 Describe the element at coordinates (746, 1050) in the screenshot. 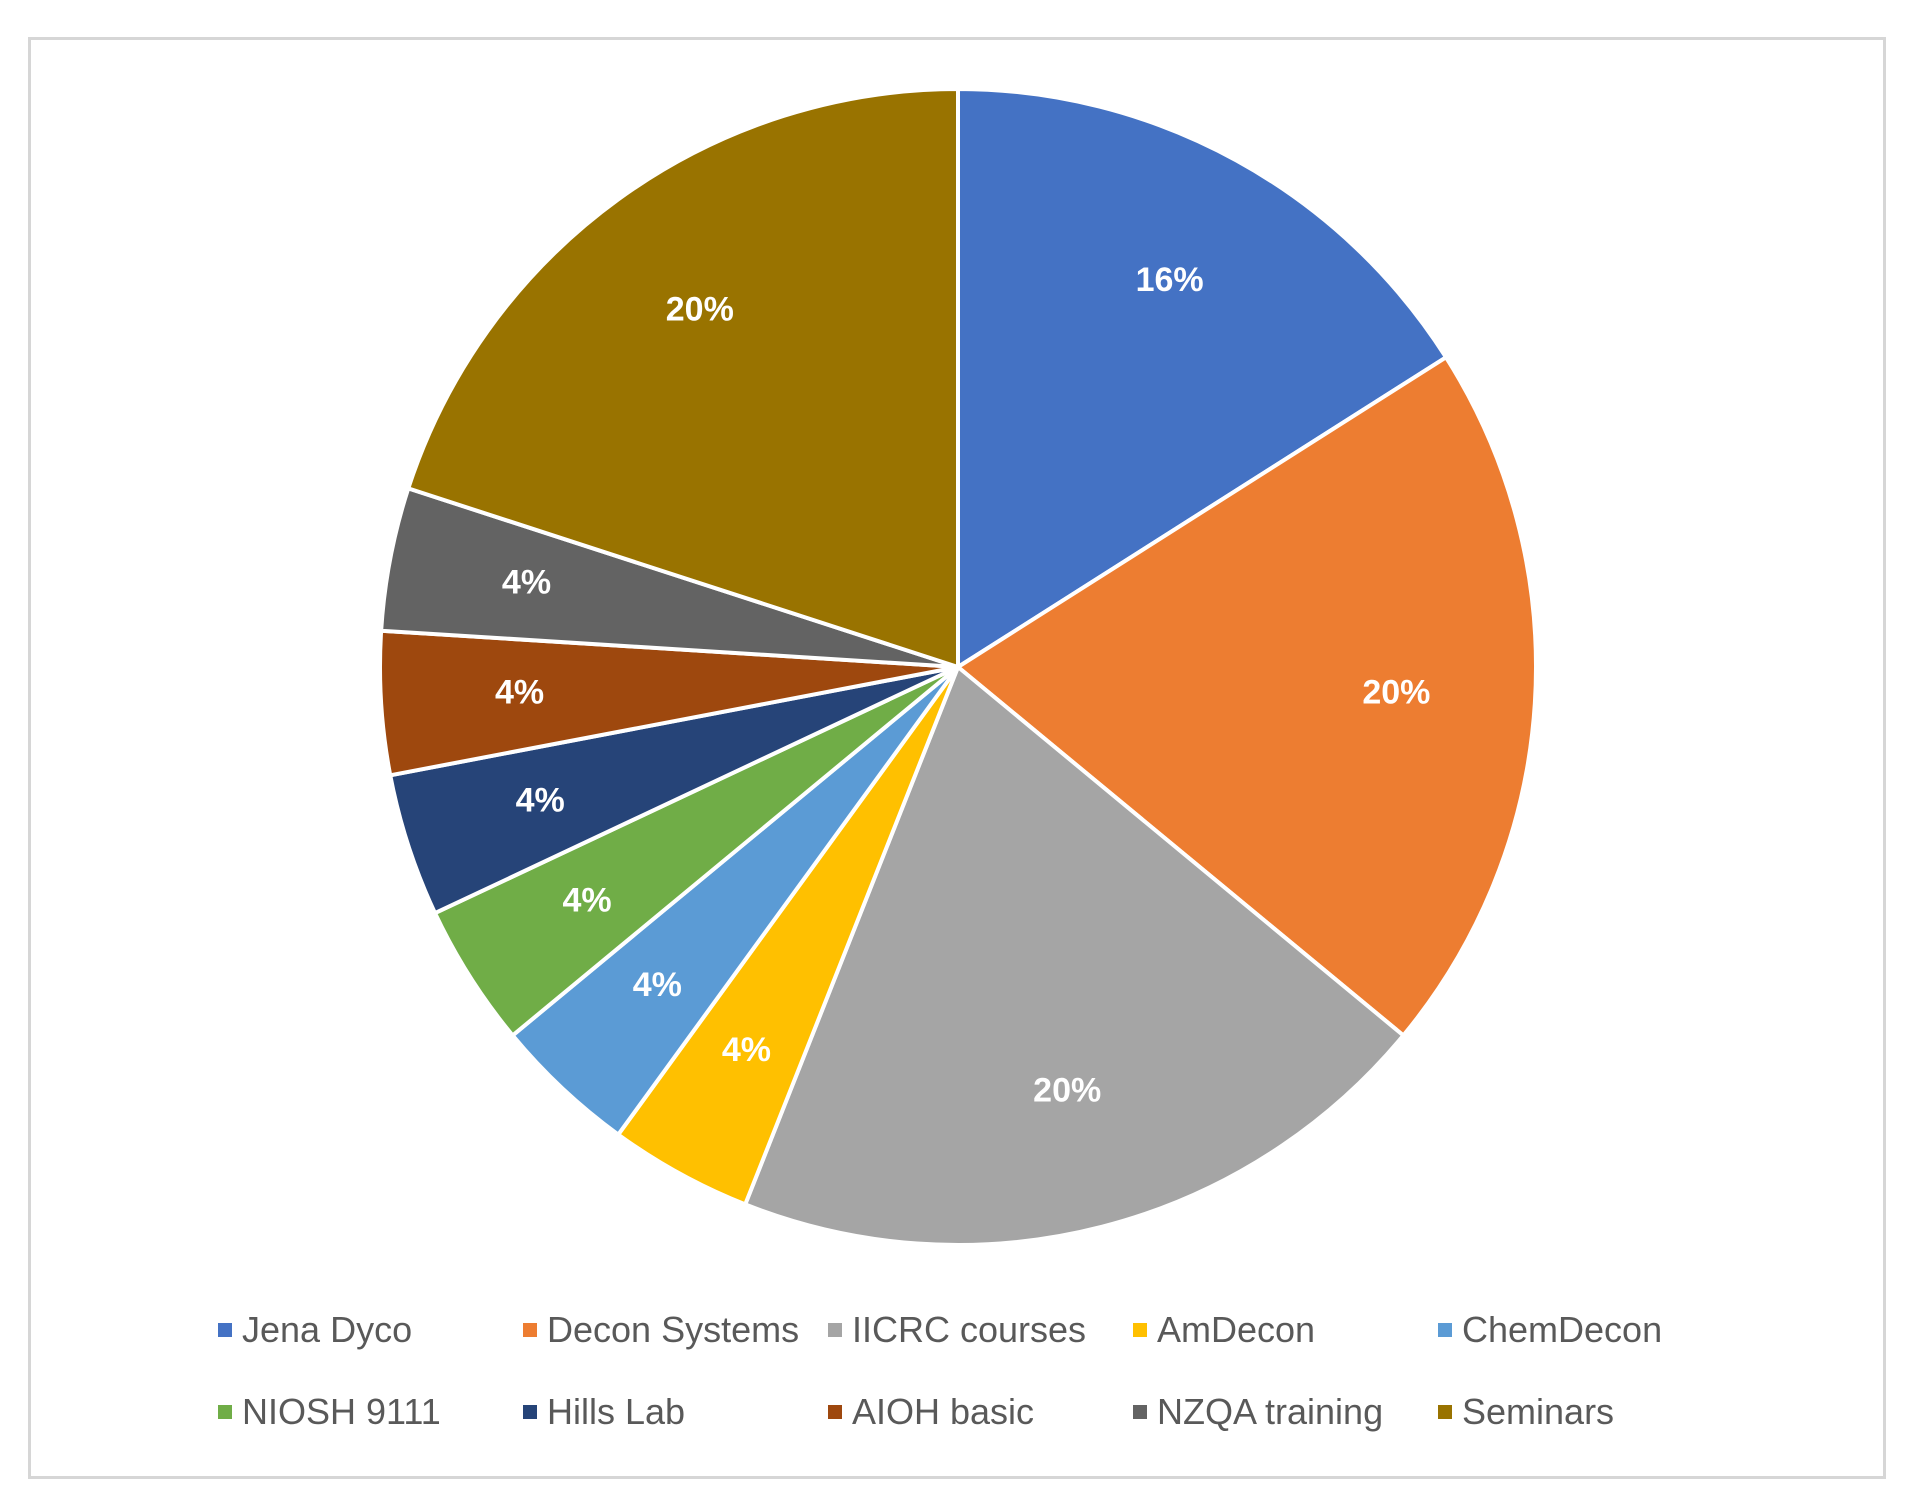

I see `data-label-amdecon: 4%` at that location.